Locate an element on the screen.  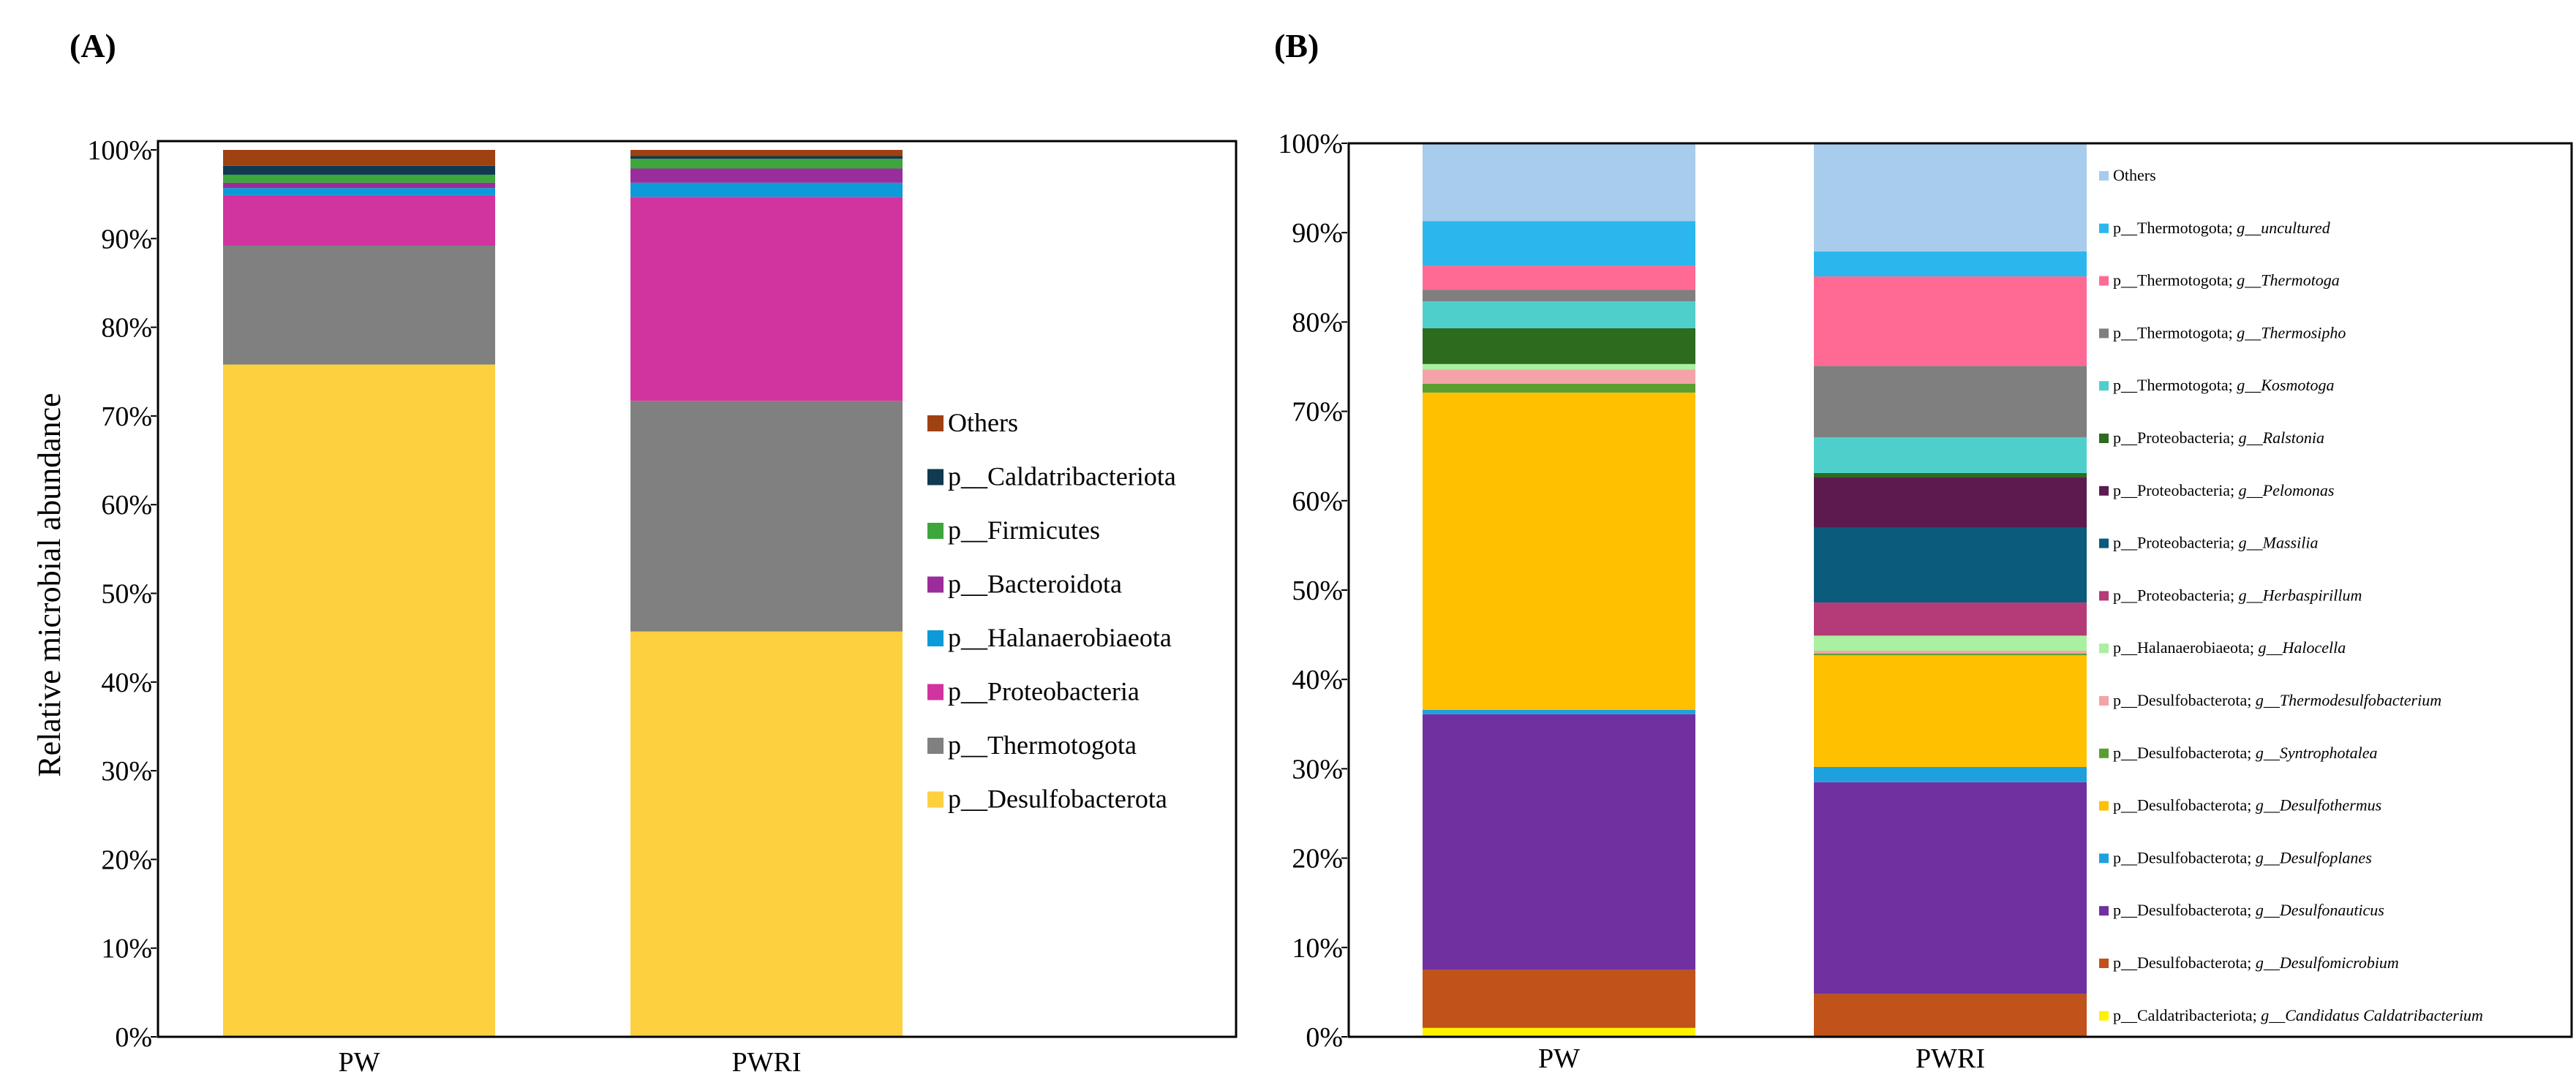
panel-a-y-axis-label: Relative microbial abundance is located at coordinates (49, 585).